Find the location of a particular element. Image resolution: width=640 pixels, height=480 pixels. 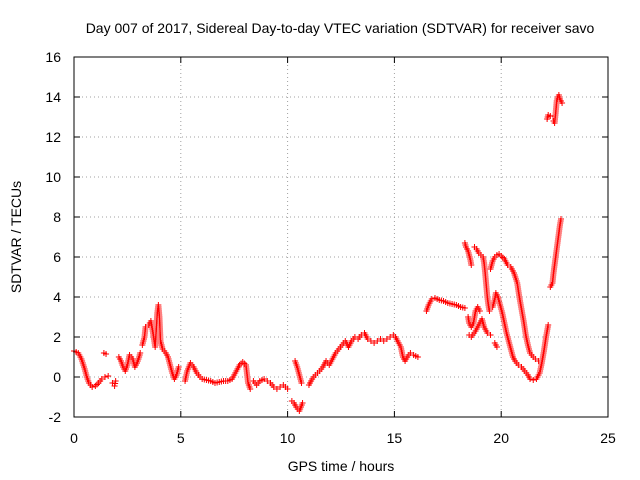

y-tick-label: -2 is located at coordinates (55, 417).